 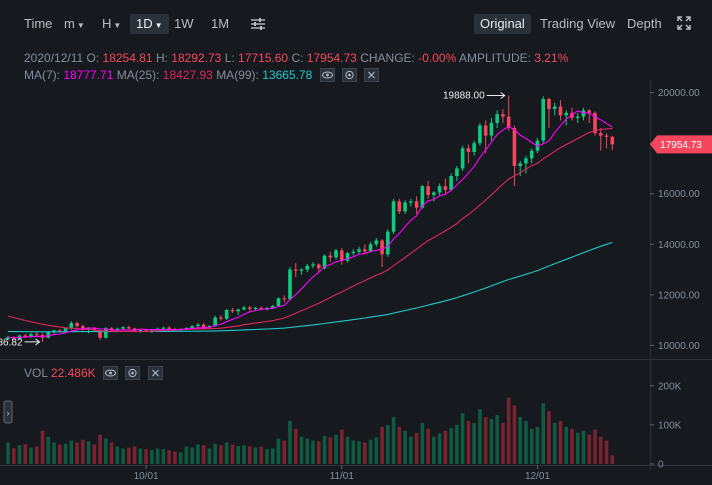 I want to click on ohlc-date: 2020/12/11, so click(x=54, y=58).